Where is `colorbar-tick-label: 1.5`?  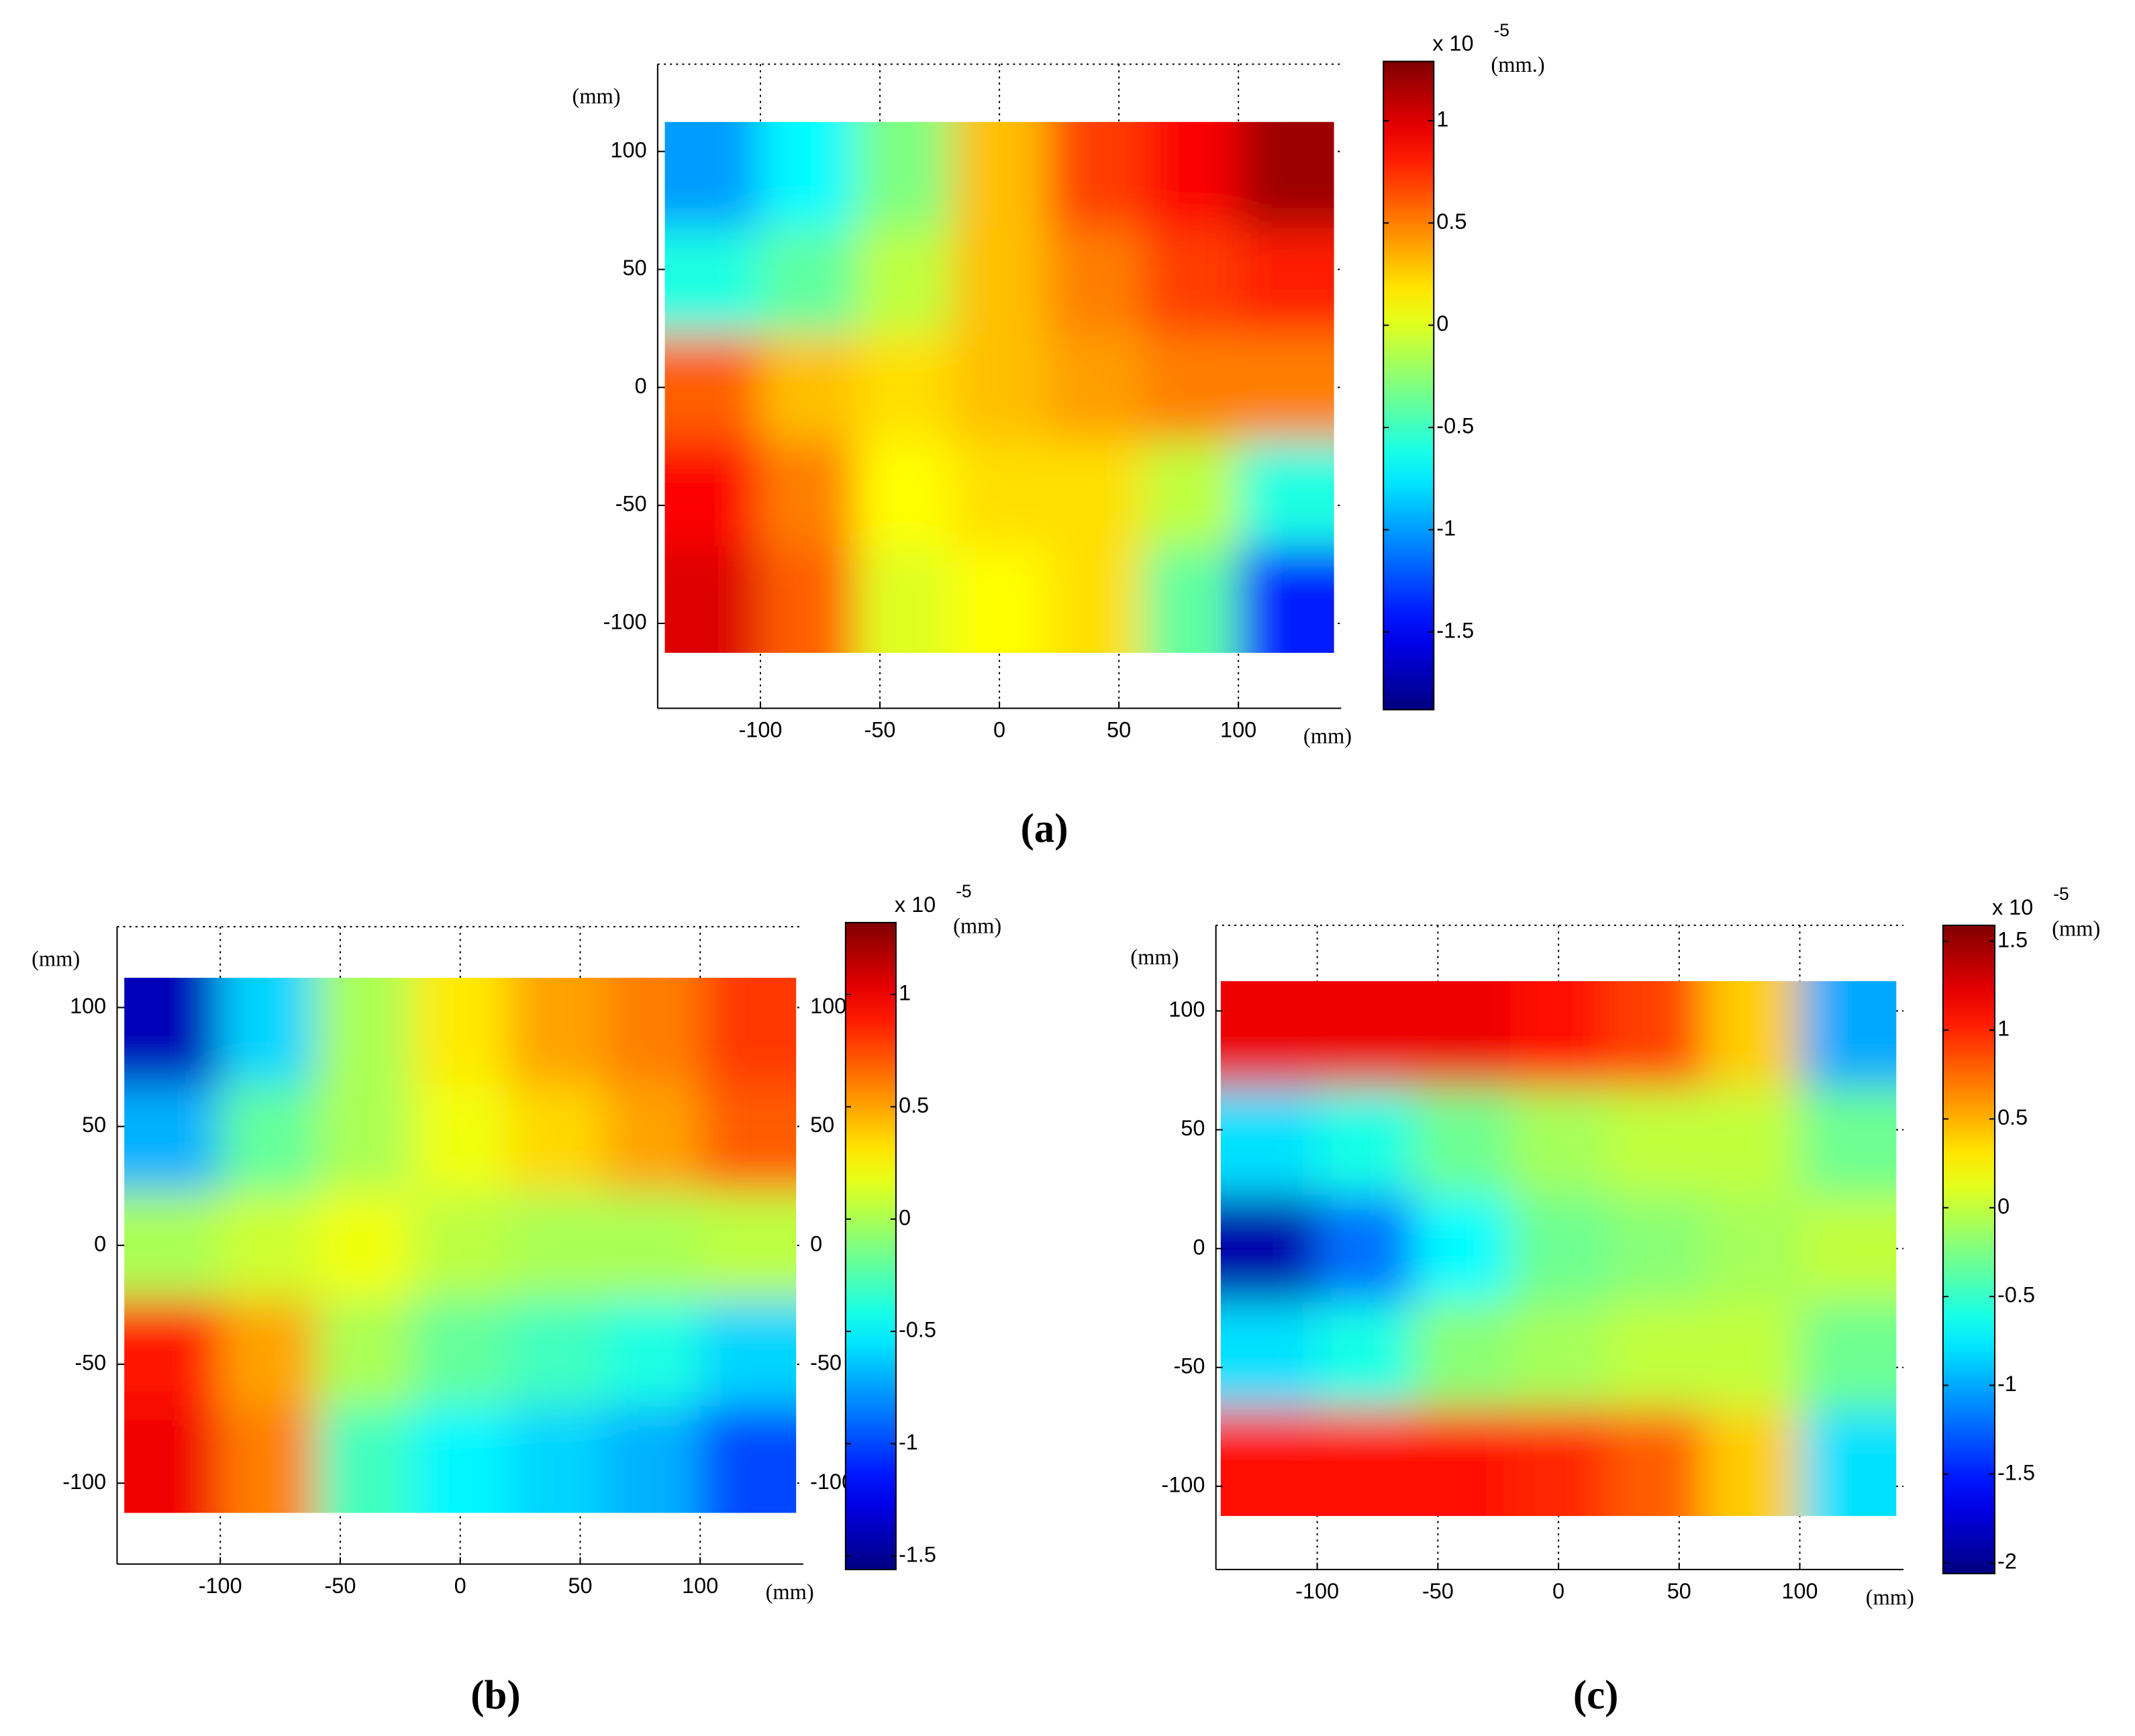
colorbar-tick-label: 1.5 is located at coordinates (2012, 939).